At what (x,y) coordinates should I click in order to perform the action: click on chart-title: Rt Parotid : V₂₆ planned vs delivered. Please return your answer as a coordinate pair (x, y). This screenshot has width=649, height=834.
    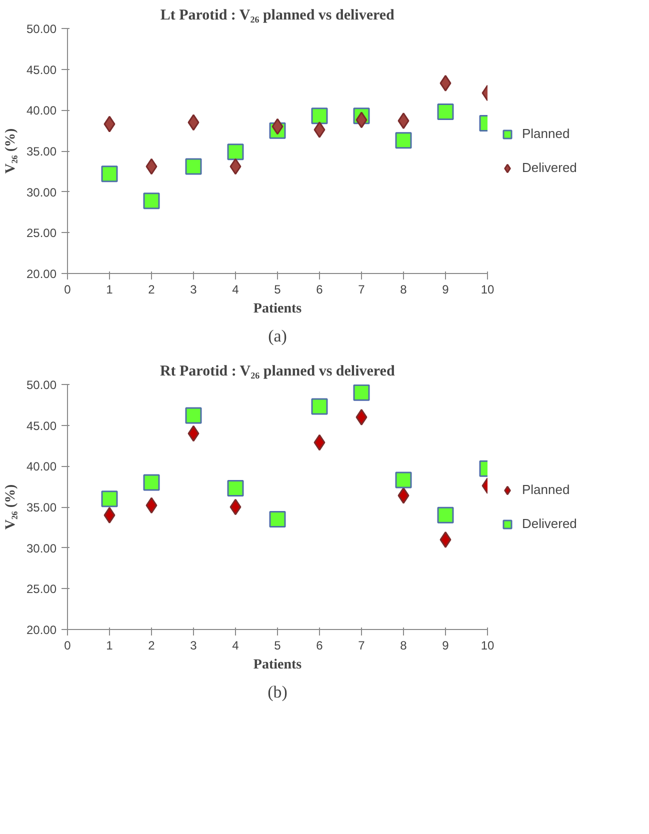
    Looking at the image, I should click on (278, 372).